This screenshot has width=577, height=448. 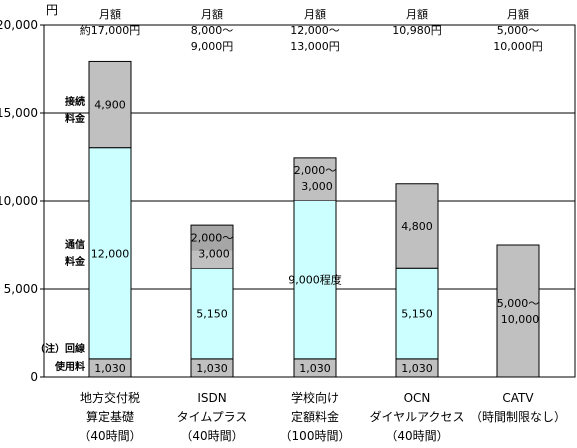 What do you see at coordinates (518, 46) in the screenshot?
I see `monthly-total-label: 10,000円` at bounding box center [518, 46].